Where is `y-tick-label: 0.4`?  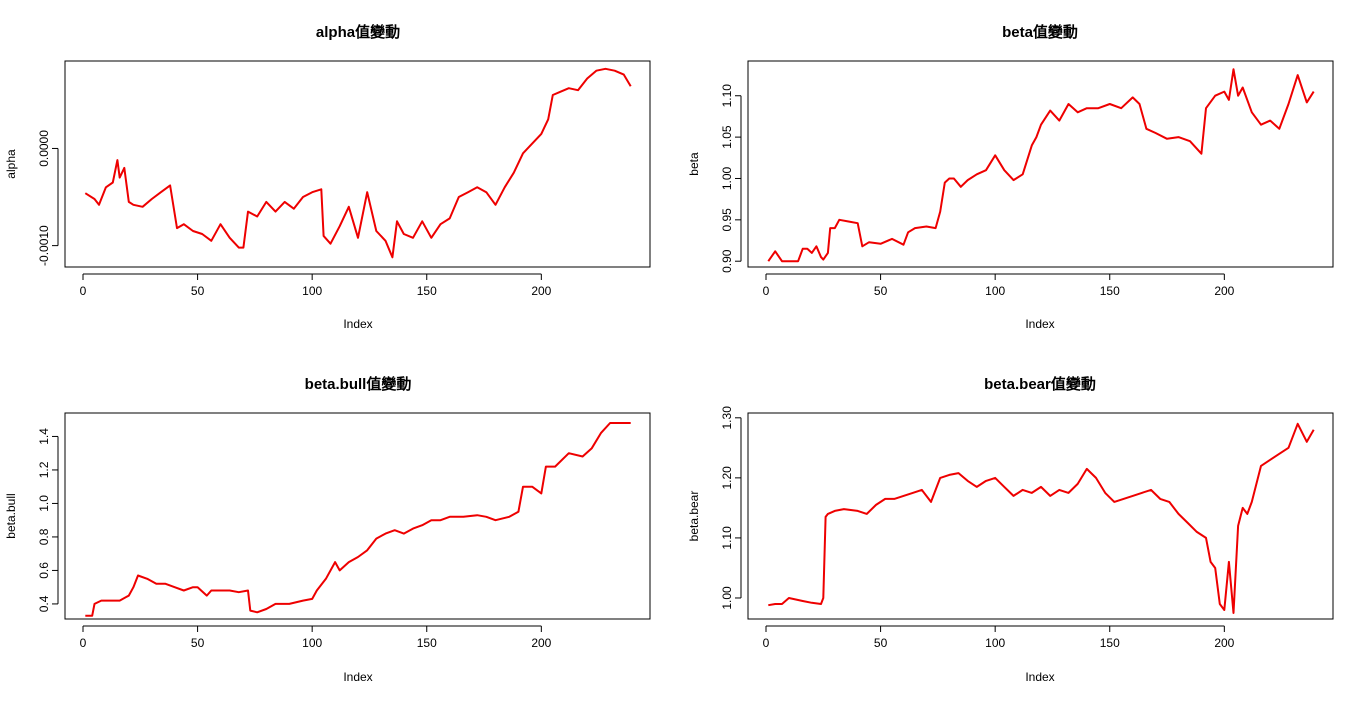
y-tick-label: 0.4 is located at coordinates (44, 603).